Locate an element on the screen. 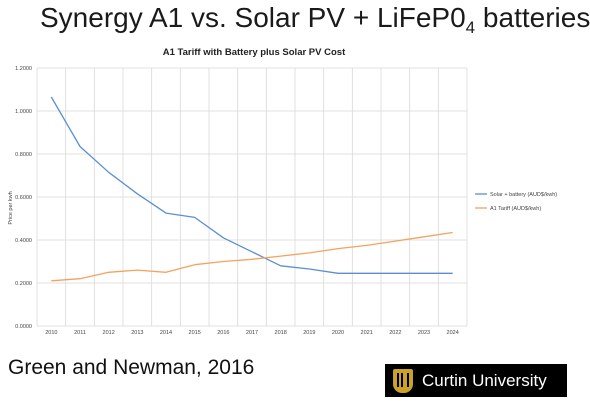 The width and height of the screenshot is (590, 403). x-tick-label: 2024 is located at coordinates (453, 333).